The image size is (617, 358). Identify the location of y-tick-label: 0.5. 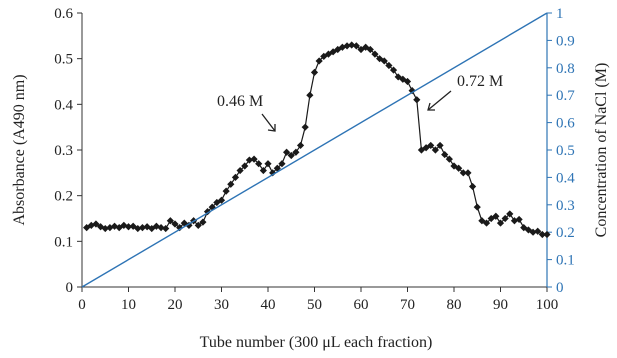
(63, 60).